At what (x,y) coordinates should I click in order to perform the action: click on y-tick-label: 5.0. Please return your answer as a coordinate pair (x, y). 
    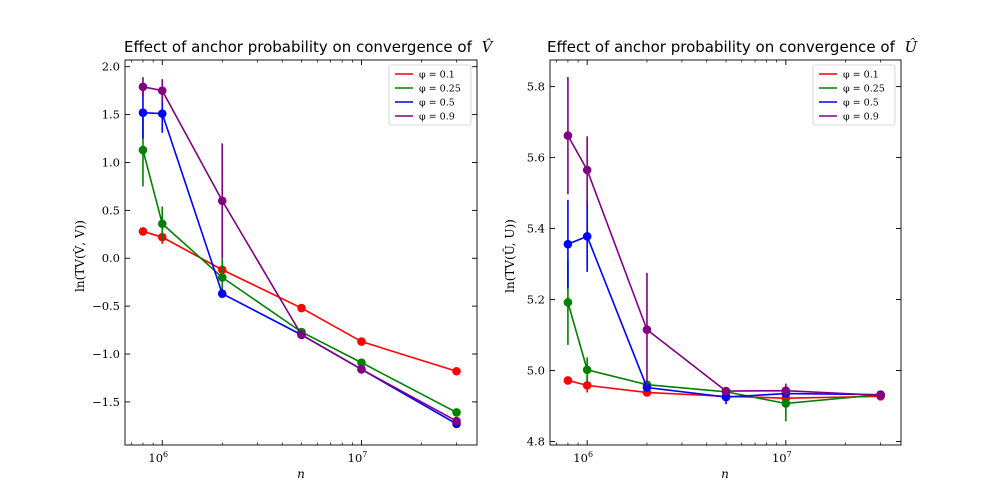
    Looking at the image, I should click on (536, 370).